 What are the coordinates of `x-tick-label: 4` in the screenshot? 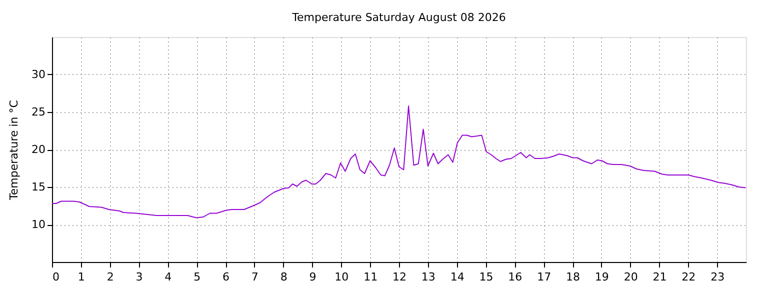 It's located at (168, 277).